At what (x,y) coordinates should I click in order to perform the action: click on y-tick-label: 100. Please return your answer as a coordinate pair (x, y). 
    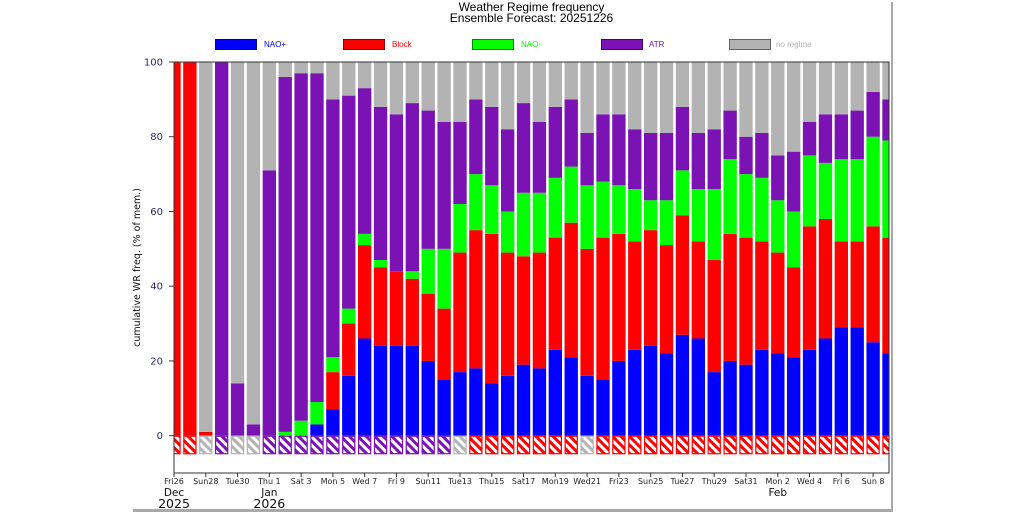
    Looking at the image, I should click on (153, 63).